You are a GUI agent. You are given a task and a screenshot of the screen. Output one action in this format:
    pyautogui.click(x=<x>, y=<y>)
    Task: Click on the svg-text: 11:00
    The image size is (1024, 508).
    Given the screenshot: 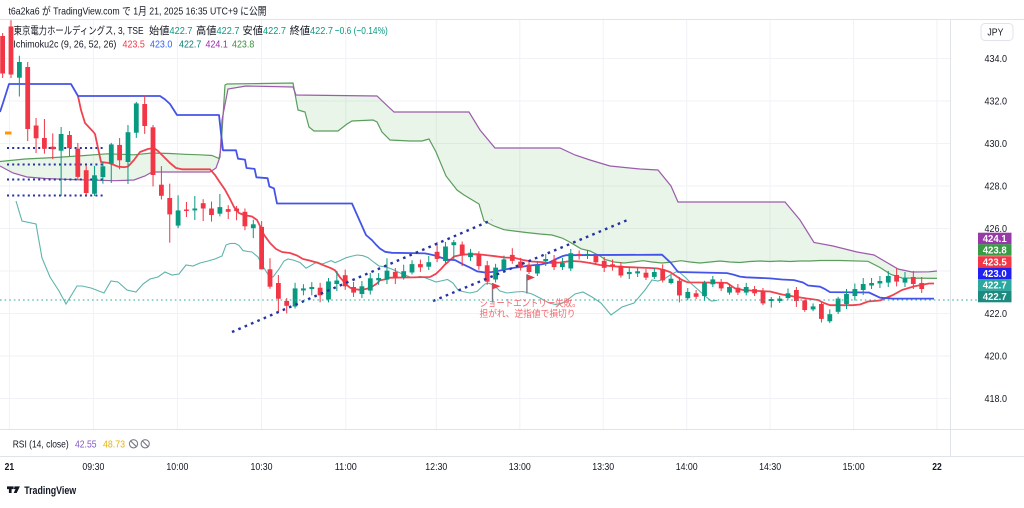 What is the action you would take?
    pyautogui.click(x=346, y=467)
    